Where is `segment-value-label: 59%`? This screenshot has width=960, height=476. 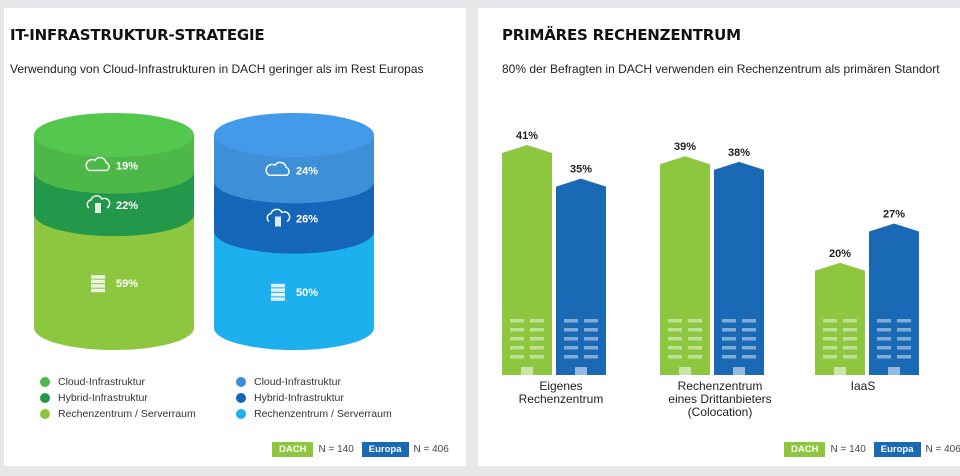 segment-value-label: 59% is located at coordinates (127, 284).